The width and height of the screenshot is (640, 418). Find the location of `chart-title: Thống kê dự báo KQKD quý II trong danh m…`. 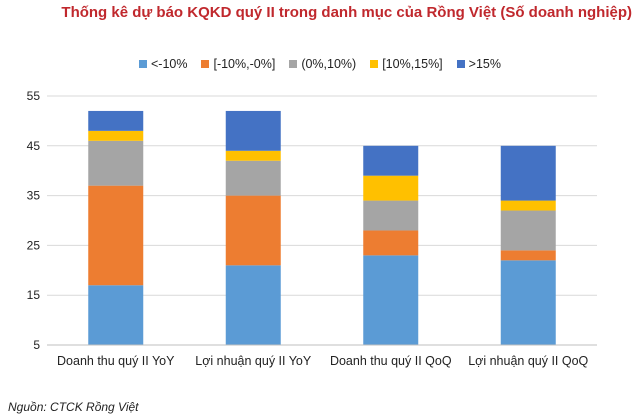

chart-title: Thống kê dự báo KQKD quý II trong danh m… is located at coordinates (346, 12).